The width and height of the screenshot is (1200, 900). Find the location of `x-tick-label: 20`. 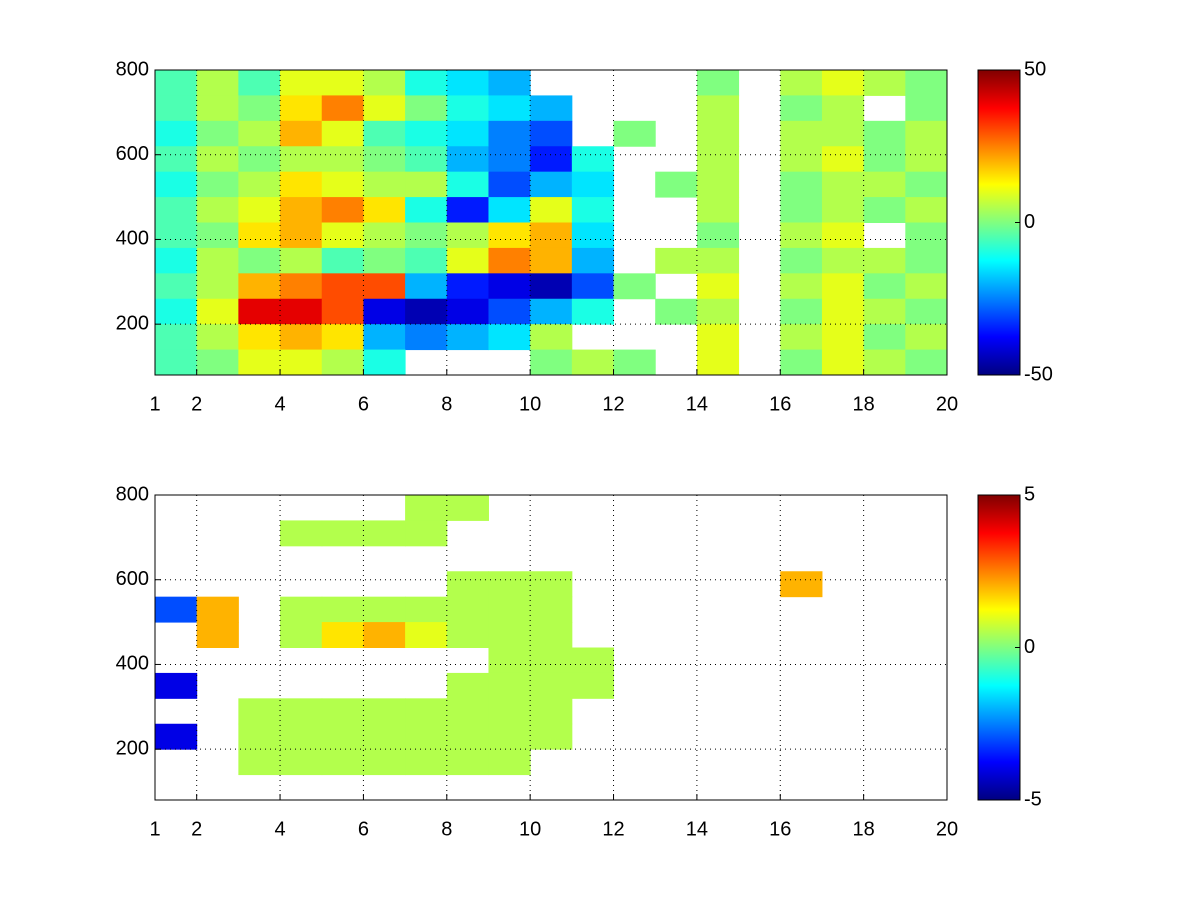

x-tick-label: 20 is located at coordinates (947, 404).